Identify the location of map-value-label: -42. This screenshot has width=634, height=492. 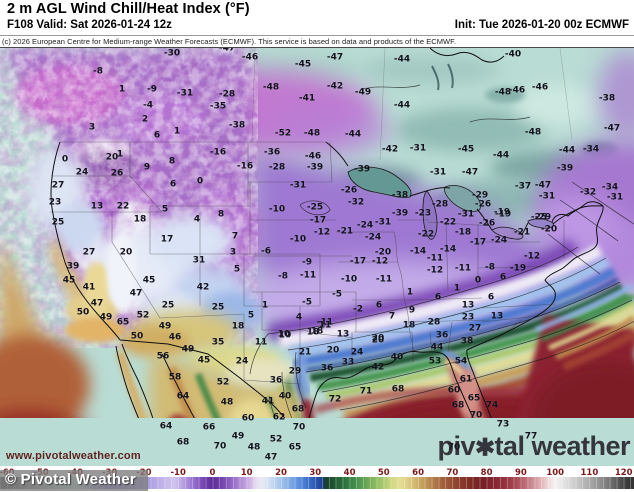
(390, 149).